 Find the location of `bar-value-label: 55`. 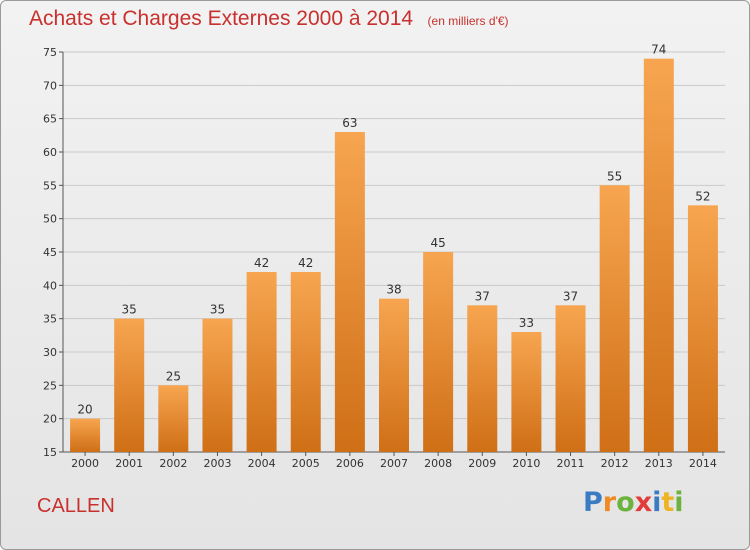

bar-value-label: 55 is located at coordinates (614, 176).